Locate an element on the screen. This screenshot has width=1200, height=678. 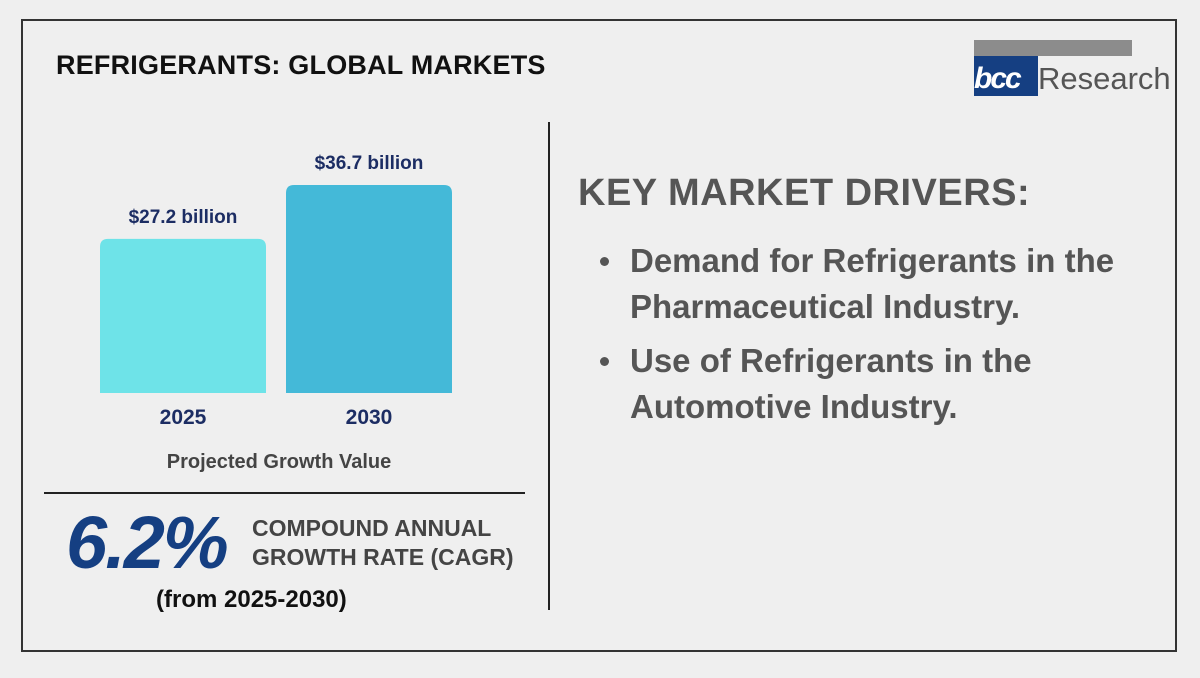
cagr-period: (from 2025-2030) is located at coordinates (251, 599).